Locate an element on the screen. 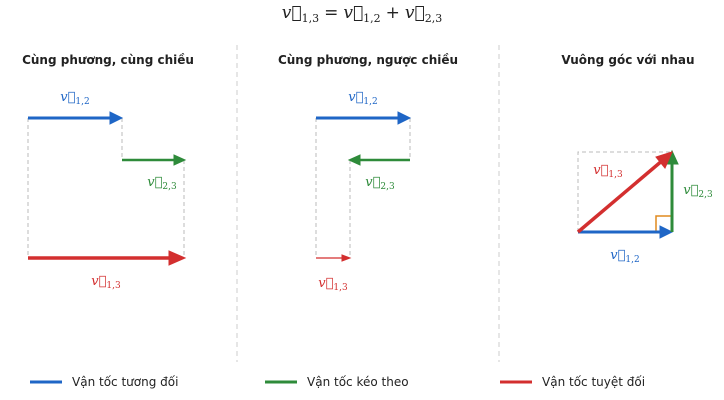 The height and width of the screenshot is (400, 724). legend-label: Vận tốc tương đối is located at coordinates (125, 382).